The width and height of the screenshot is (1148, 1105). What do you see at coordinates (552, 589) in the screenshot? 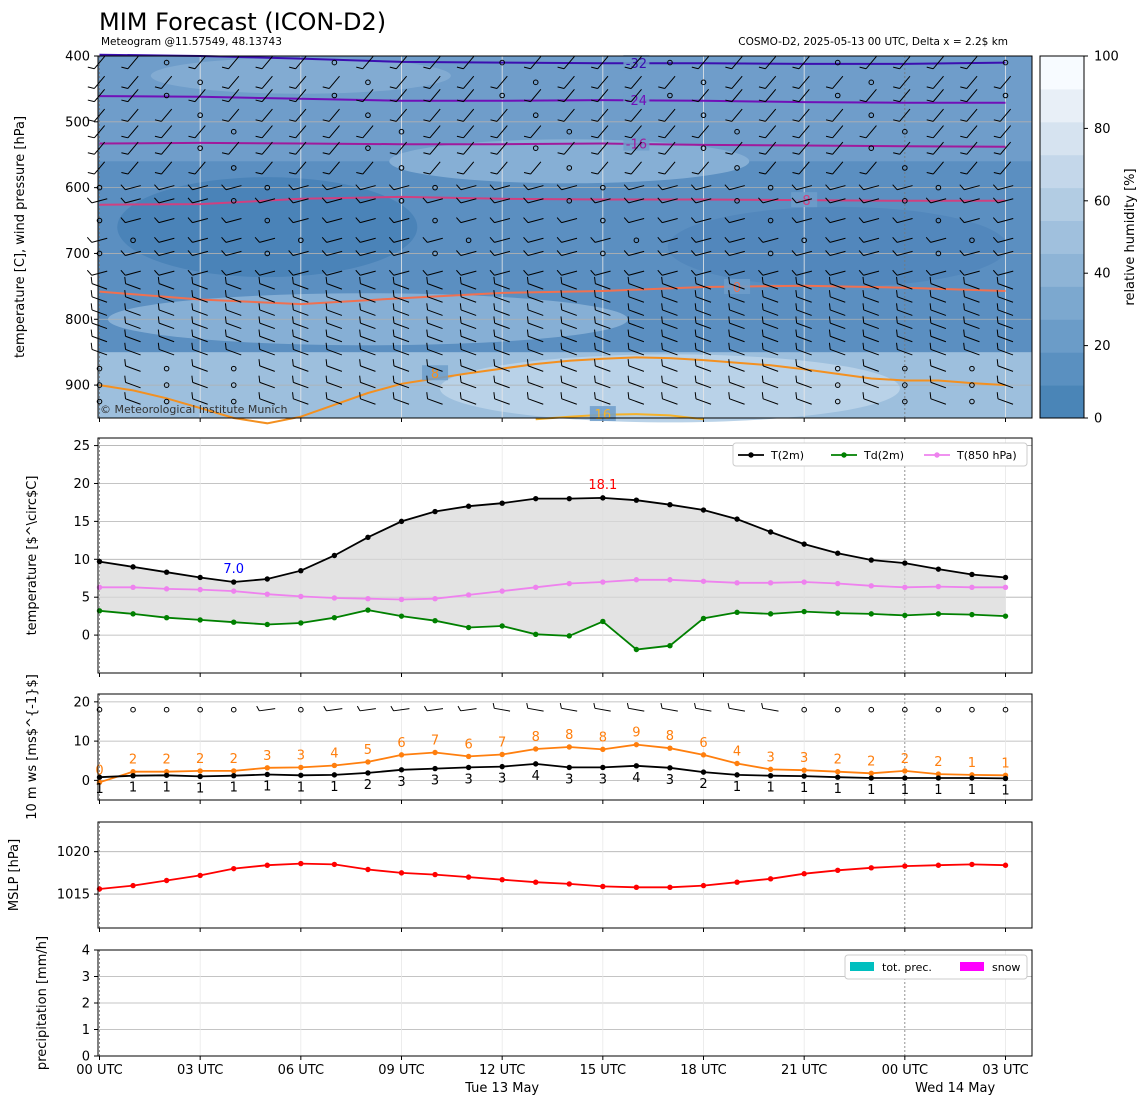
I see `t850-line` at bounding box center [552, 589].